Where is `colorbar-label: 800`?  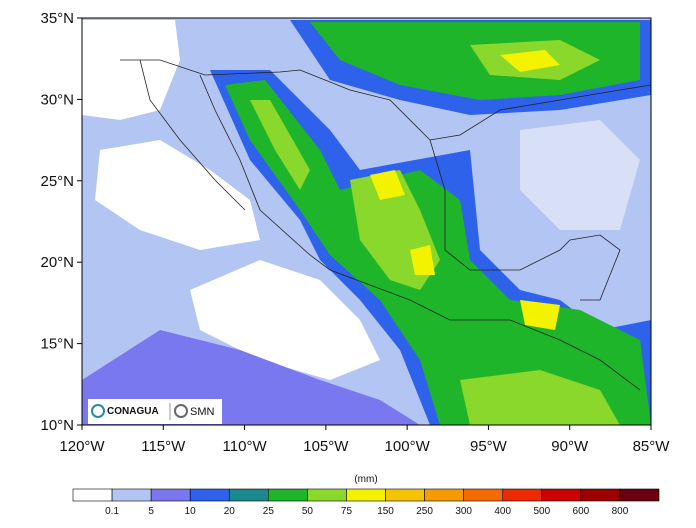 colorbar-label: 800 is located at coordinates (620, 511).